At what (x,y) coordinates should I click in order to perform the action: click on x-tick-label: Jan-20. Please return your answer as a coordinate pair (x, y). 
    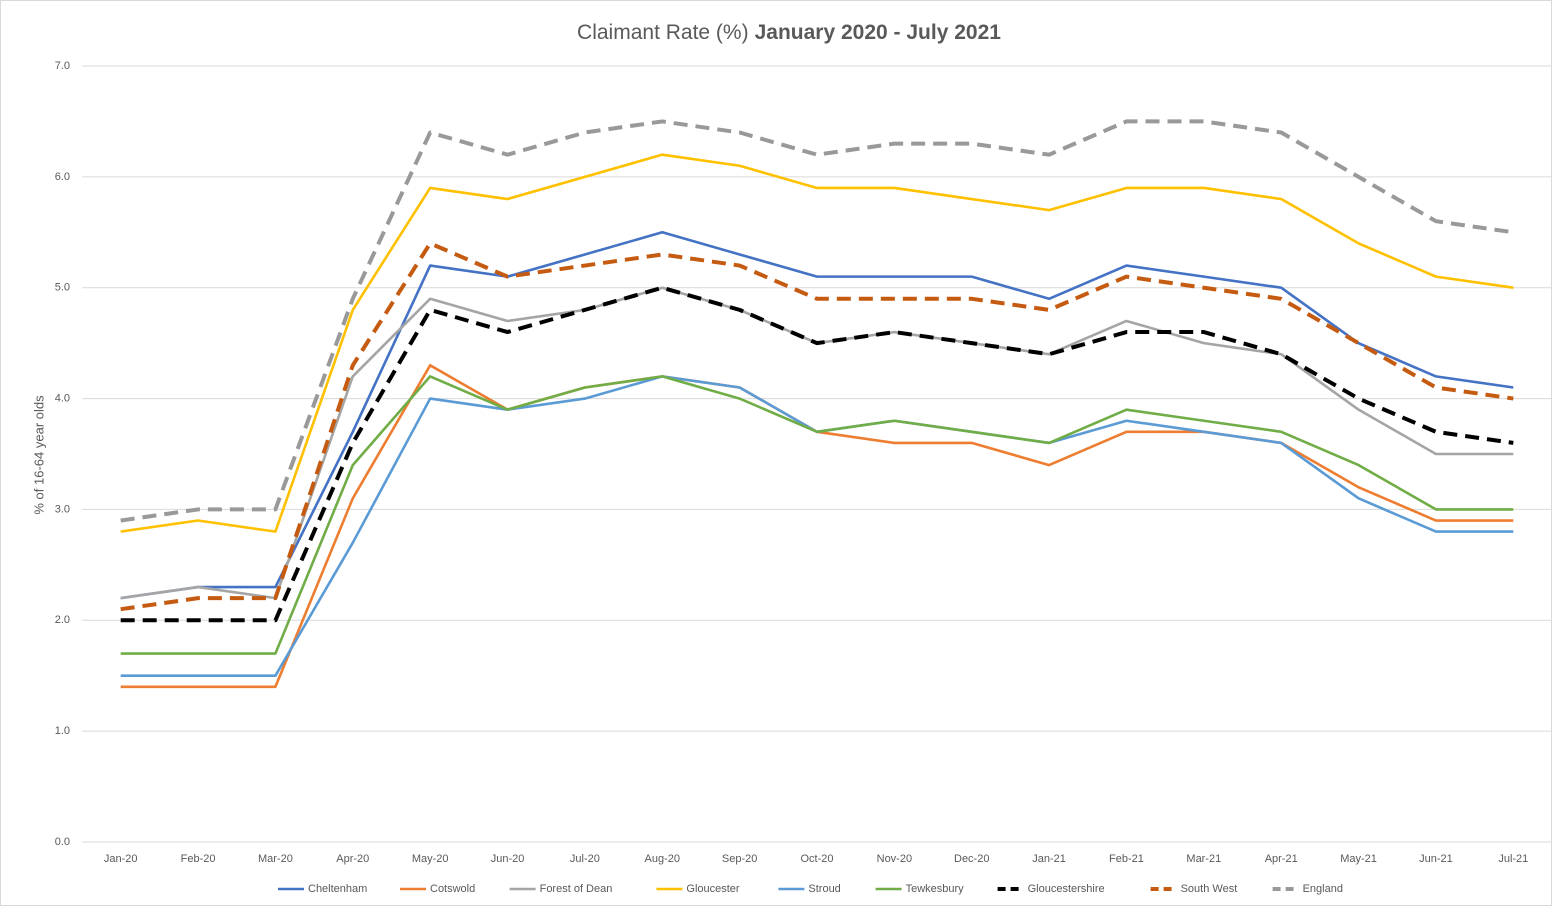
    Looking at the image, I should click on (121, 859).